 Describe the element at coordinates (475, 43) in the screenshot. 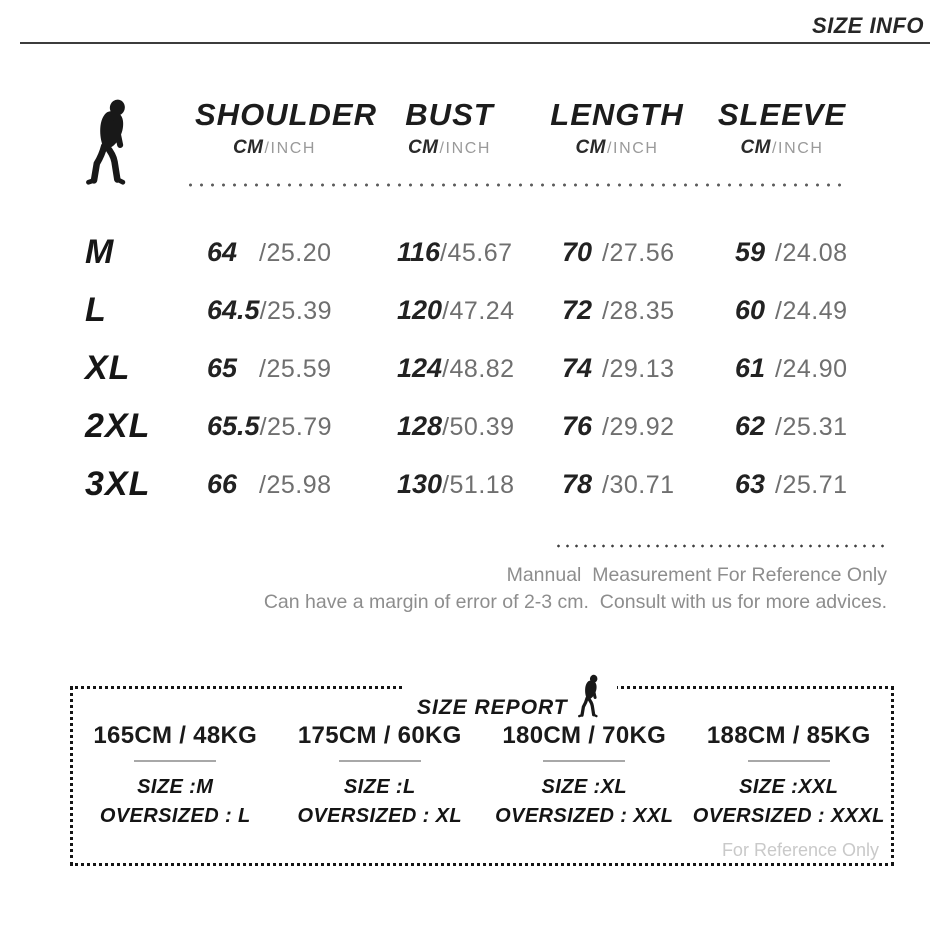

I see `header-divider` at that location.